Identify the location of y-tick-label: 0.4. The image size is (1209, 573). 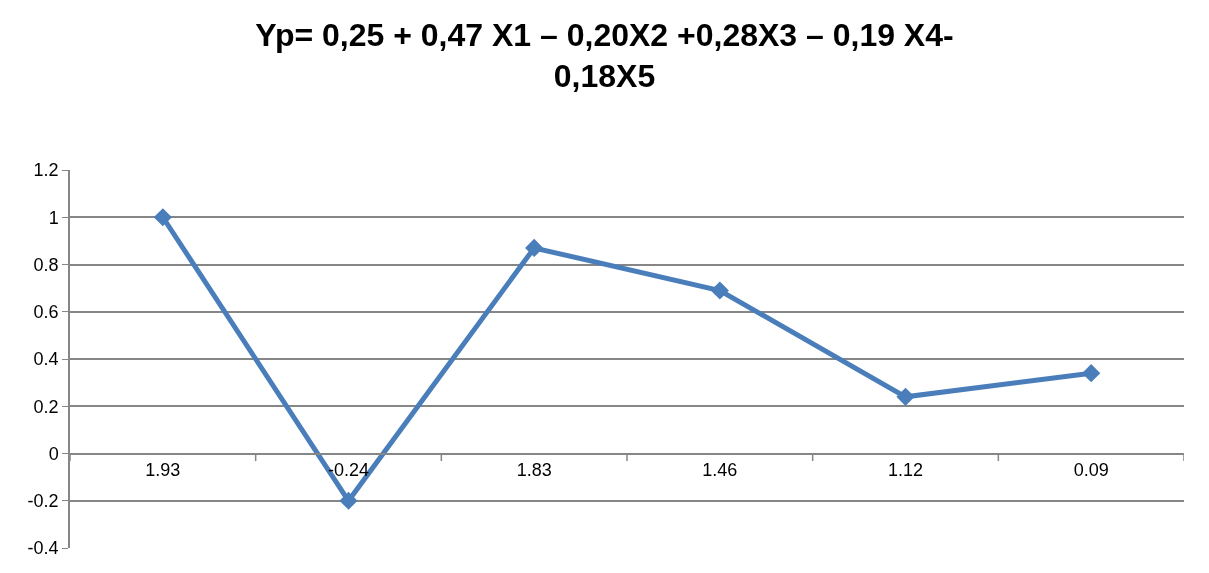
(46, 359).